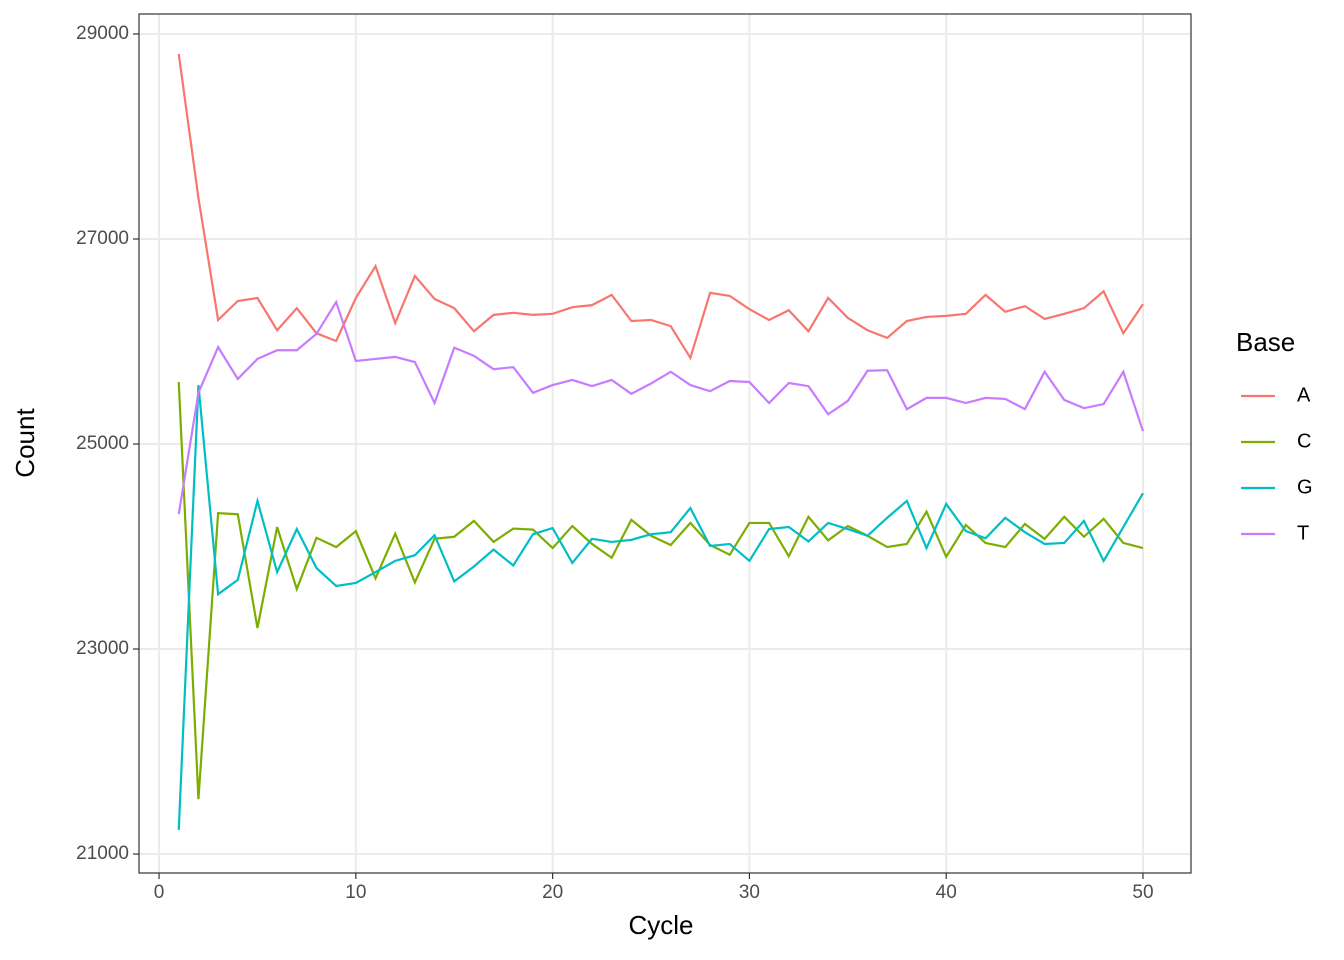  Describe the element at coordinates (1304, 441) in the screenshot. I see `legend-label: C` at that location.